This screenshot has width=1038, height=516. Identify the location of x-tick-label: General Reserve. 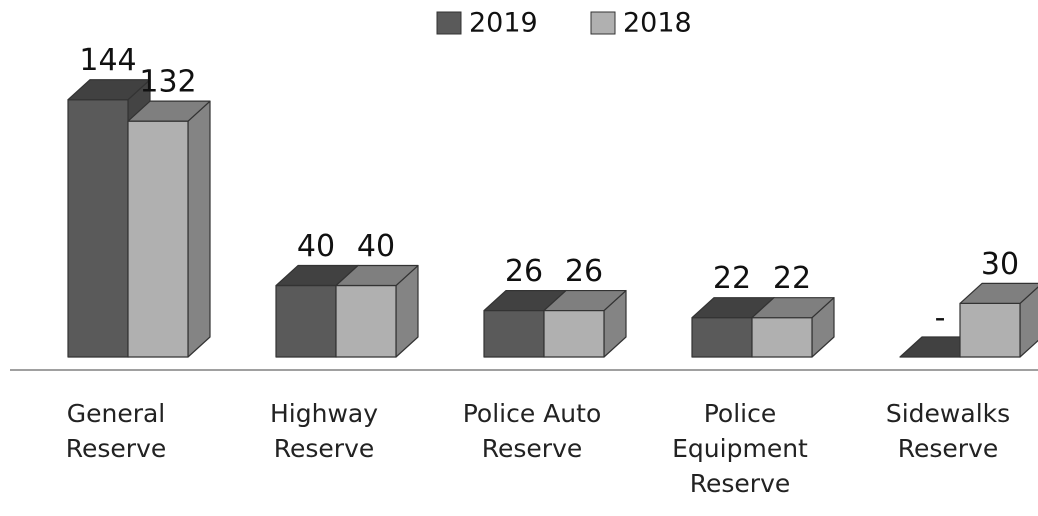
(116, 431).